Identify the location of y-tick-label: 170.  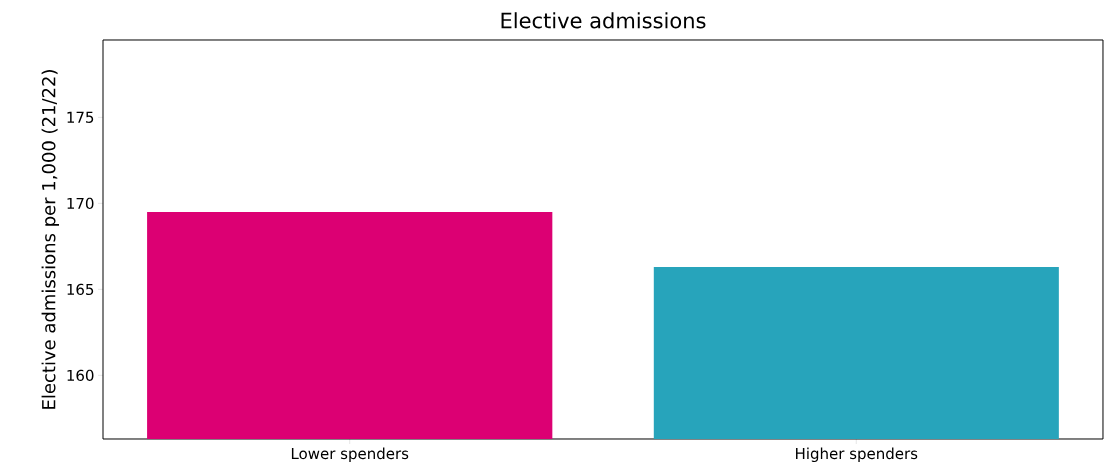
(80, 203).